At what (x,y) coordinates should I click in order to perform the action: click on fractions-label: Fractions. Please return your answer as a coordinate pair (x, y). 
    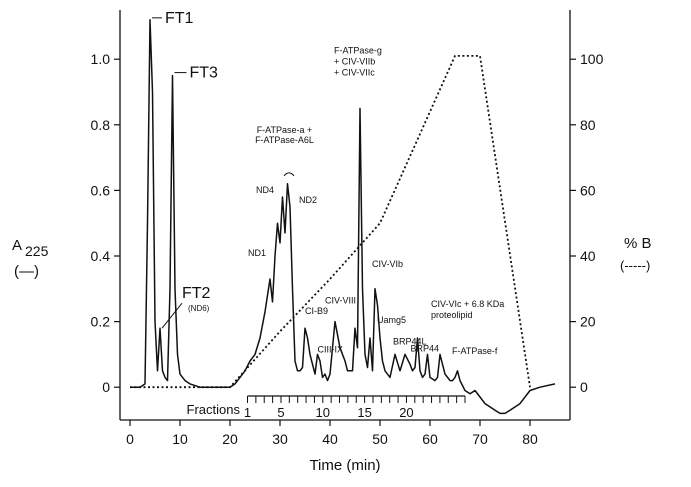
    Looking at the image, I should click on (214, 409).